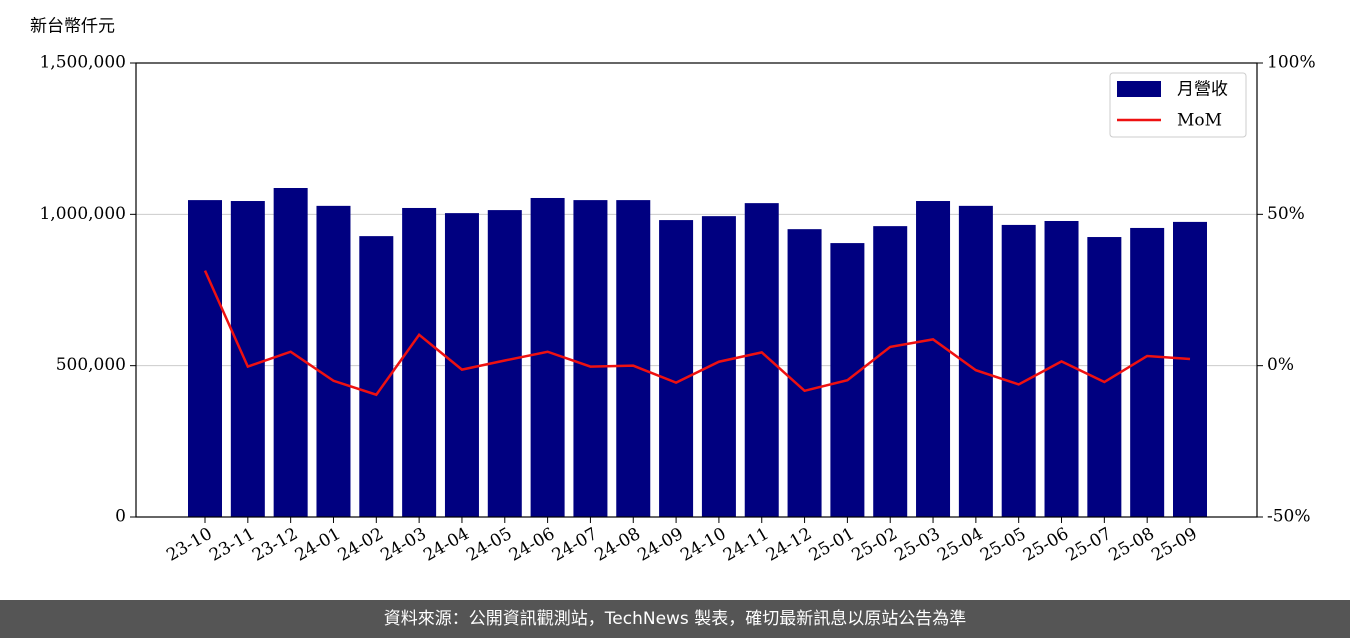 The image size is (1350, 638). What do you see at coordinates (746, 545) in the screenshot?
I see `x-tick-label: 24-11` at bounding box center [746, 545].